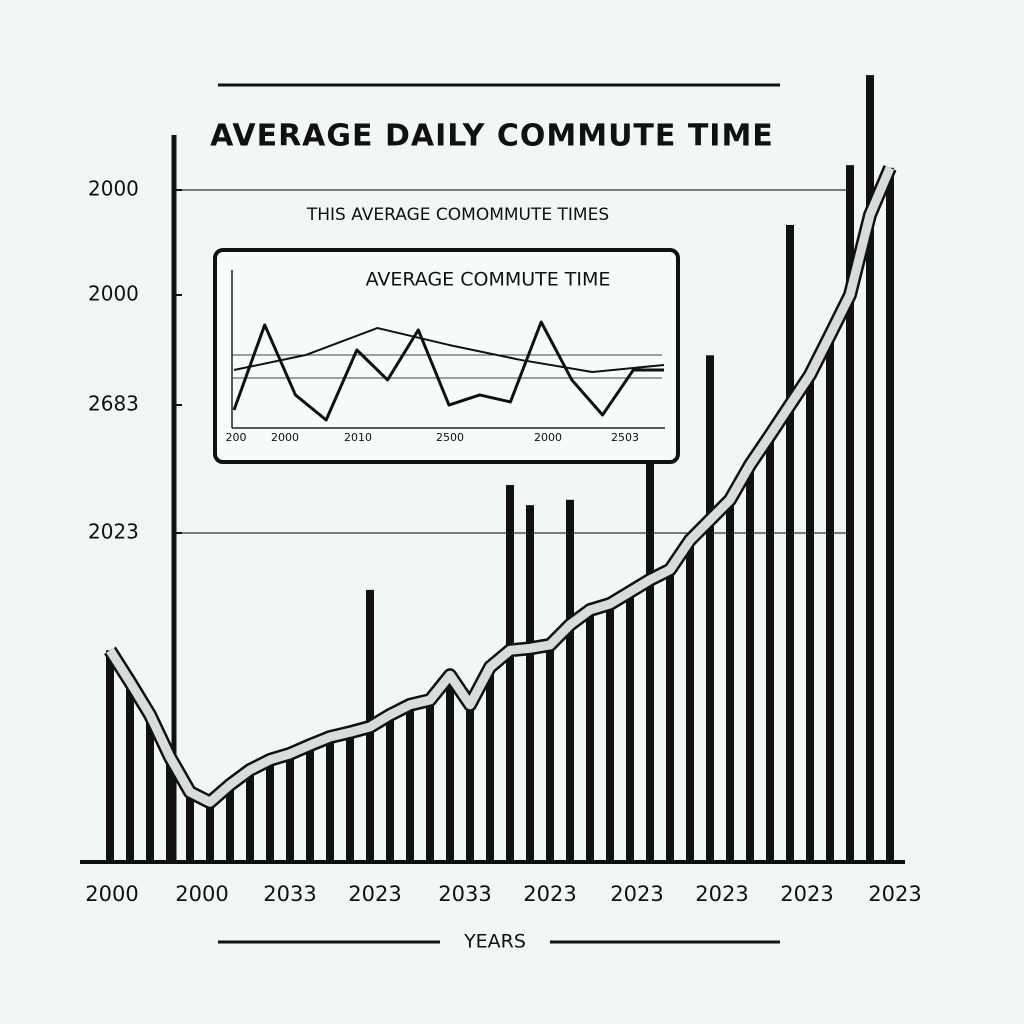  Describe the element at coordinates (113, 532) in the screenshot. I see `y-tick-label: 2023` at that location.